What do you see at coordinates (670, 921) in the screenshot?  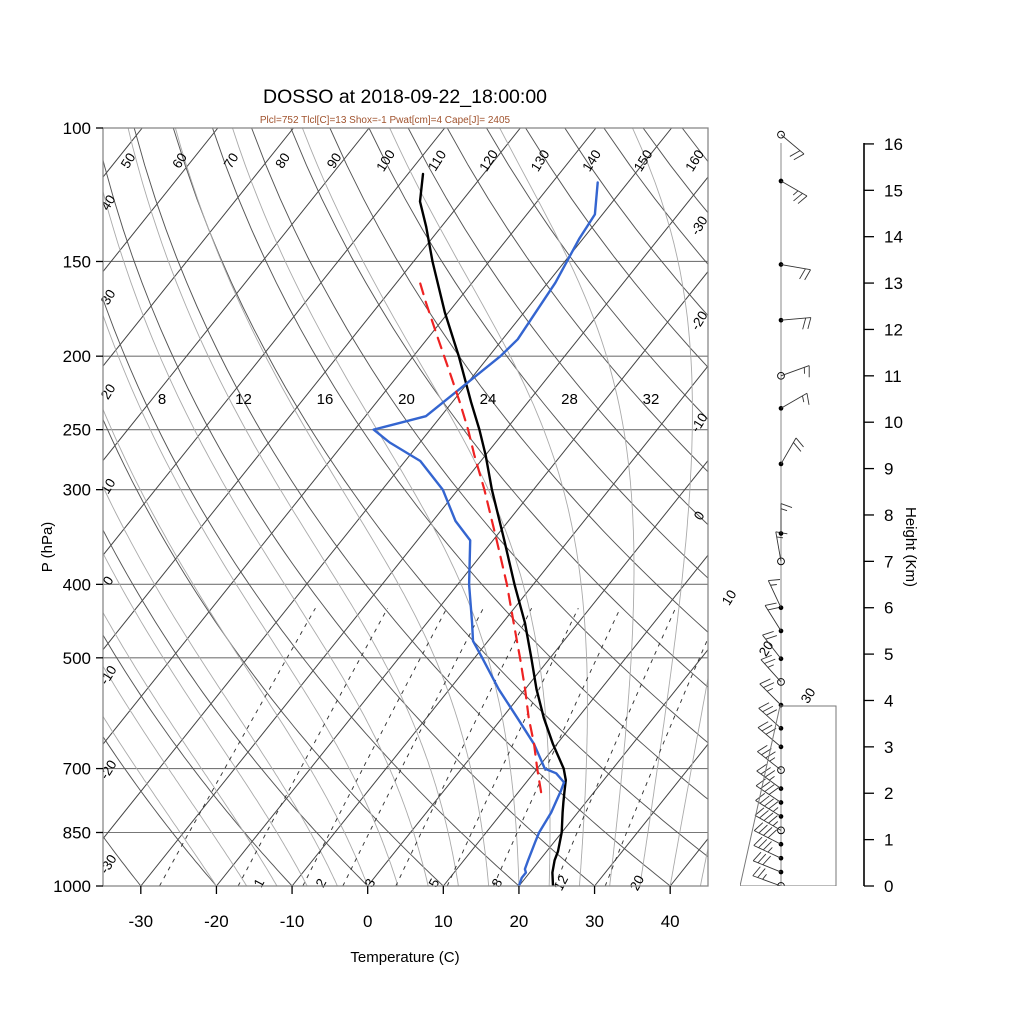 I see `temperature-tick-label: 40` at bounding box center [670, 921].